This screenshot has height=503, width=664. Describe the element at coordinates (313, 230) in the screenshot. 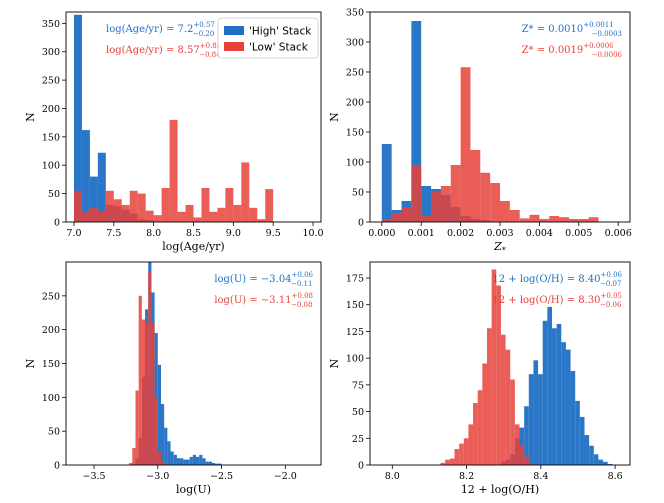

I see `x-tick-6: 10.0` at that location.